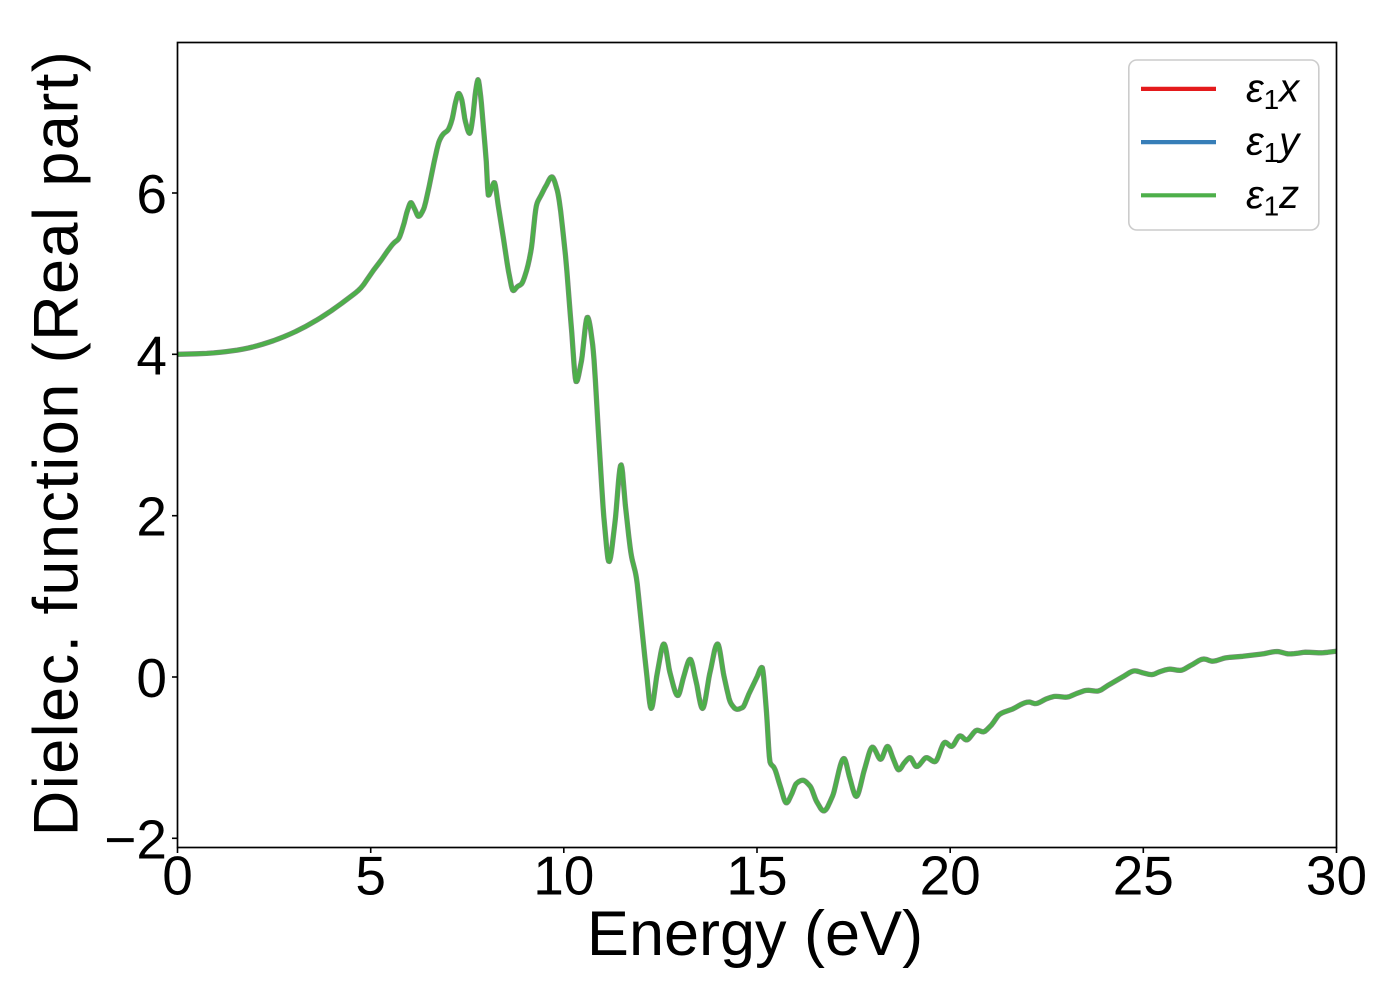  Describe the element at coordinates (1336, 876) in the screenshot. I see `svg-text: 30` at that location.